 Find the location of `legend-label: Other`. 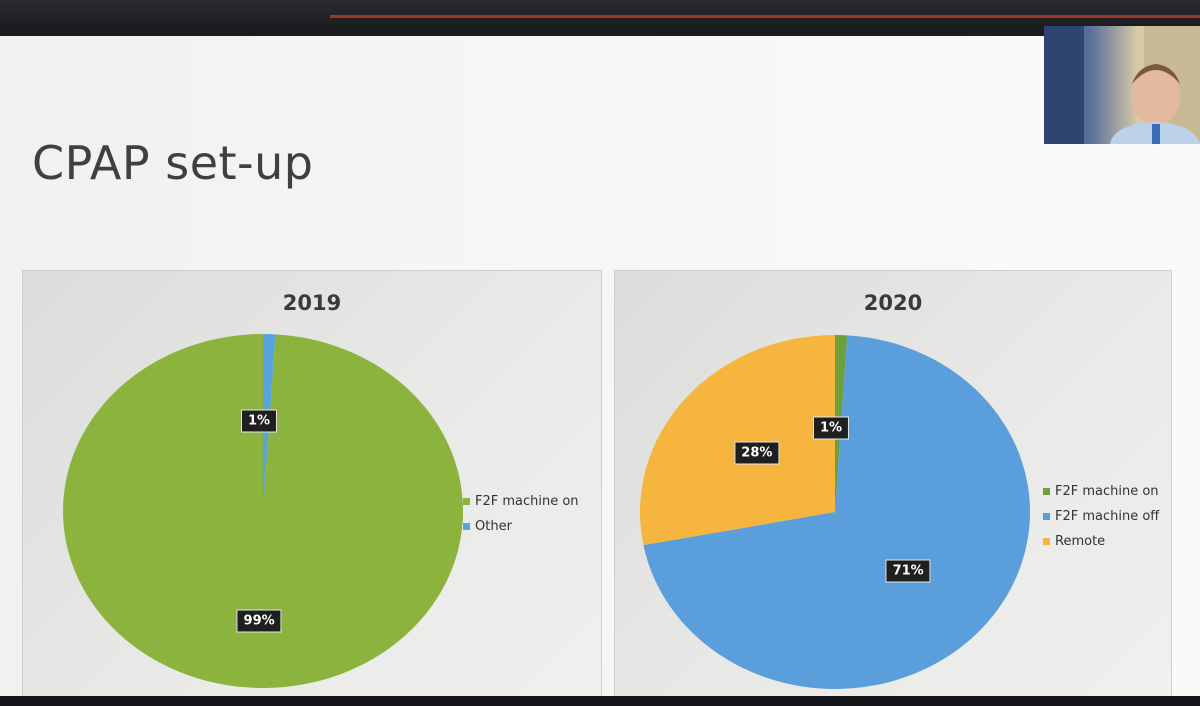

legend-label: Other is located at coordinates (493, 526).